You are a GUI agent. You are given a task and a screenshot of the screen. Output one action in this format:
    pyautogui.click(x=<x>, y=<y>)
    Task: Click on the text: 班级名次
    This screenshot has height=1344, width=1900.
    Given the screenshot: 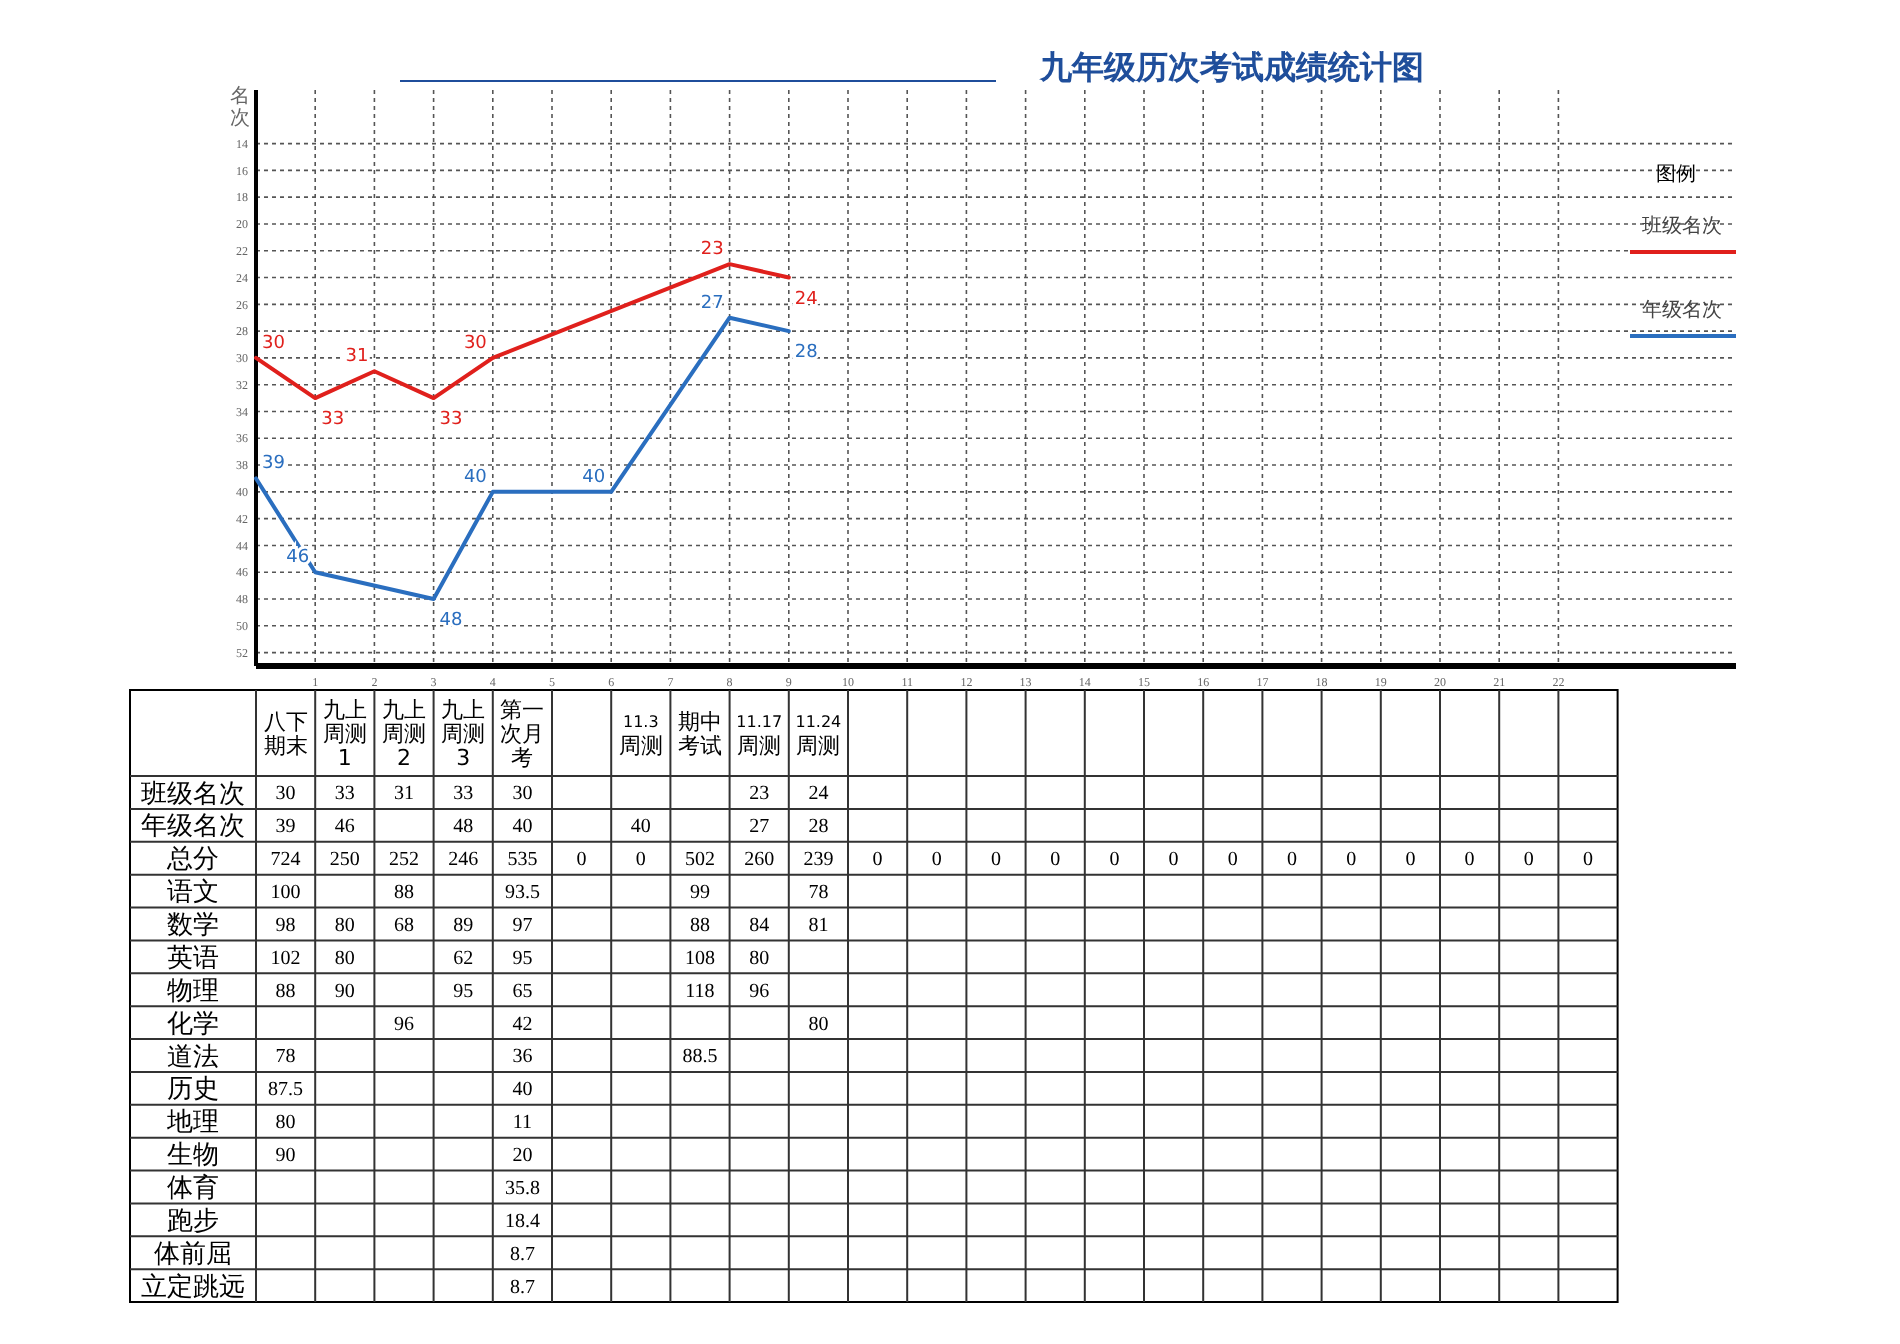 What is the action you would take?
    pyautogui.click(x=1682, y=226)
    